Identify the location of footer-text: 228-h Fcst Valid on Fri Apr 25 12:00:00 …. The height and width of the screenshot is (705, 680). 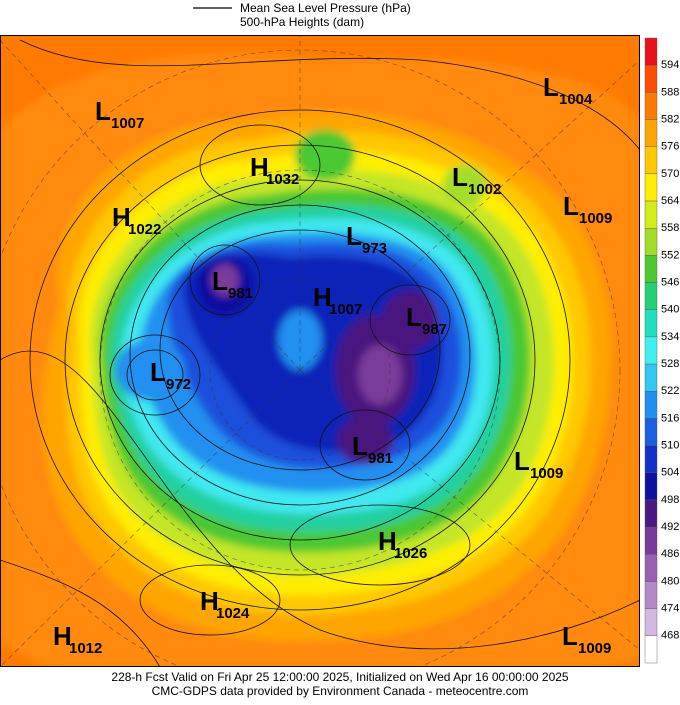
(340, 677).